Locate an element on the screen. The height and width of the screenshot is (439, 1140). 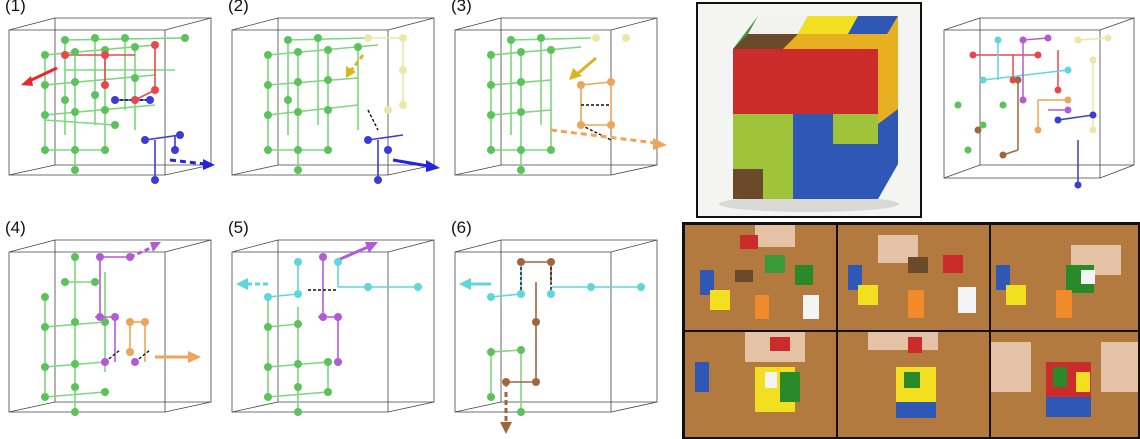
panel-6-diagram is located at coordinates (556, 336).